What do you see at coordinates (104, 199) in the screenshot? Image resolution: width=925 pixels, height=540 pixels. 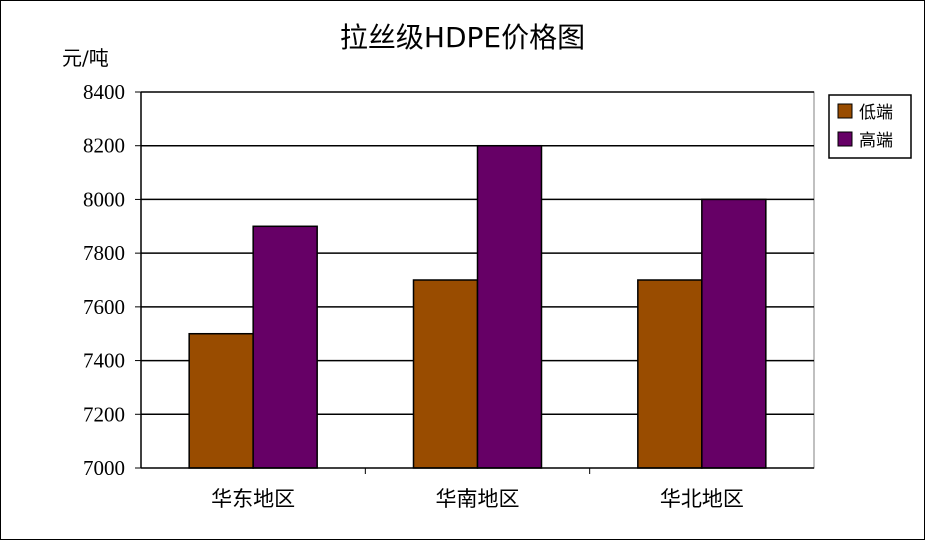 I see `y-tick-label: 8000` at bounding box center [104, 199].